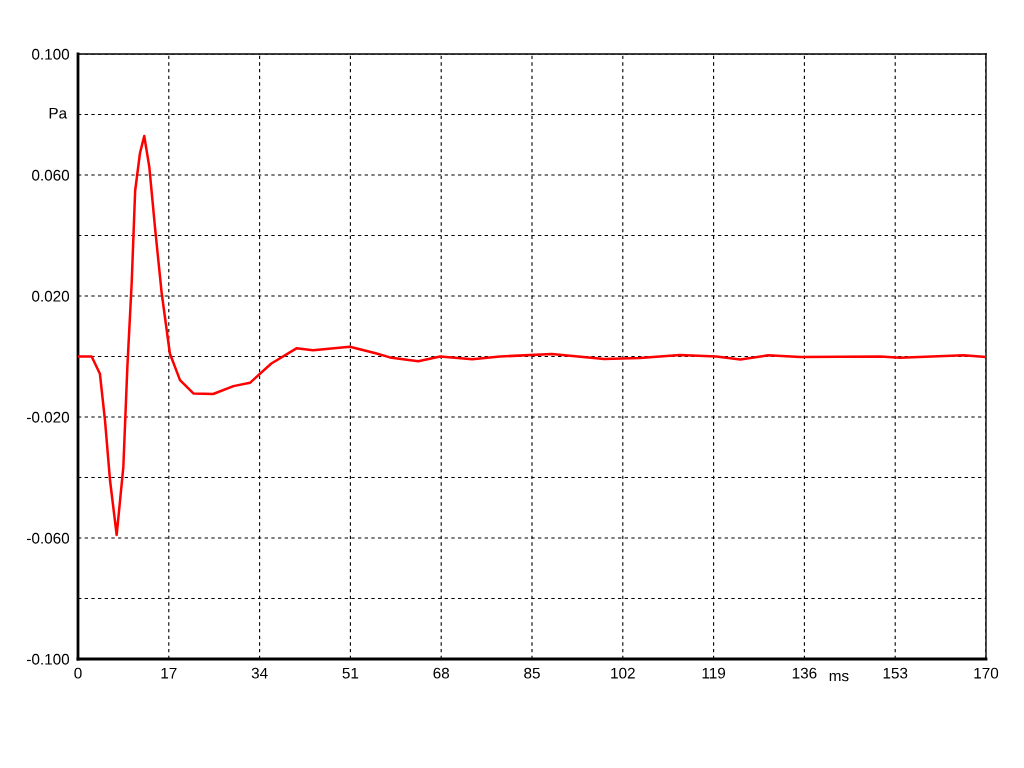 This screenshot has width=1024, height=768. Describe the element at coordinates (259, 673) in the screenshot. I see `x-tick-label: 34` at that location.